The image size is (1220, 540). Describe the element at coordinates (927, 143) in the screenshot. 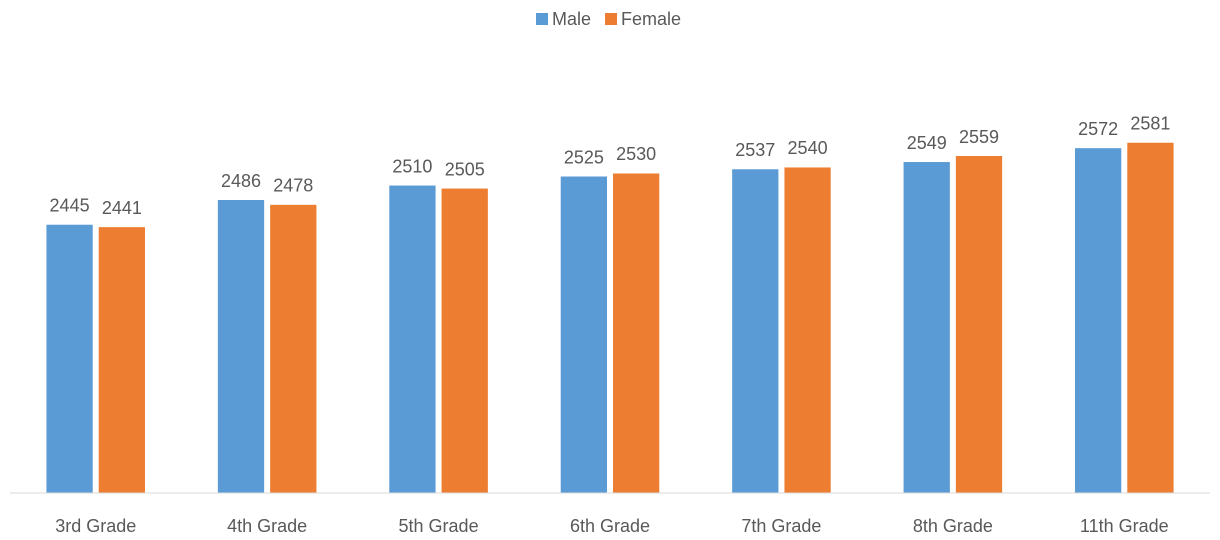

I see `data-label: 2549` at that location.